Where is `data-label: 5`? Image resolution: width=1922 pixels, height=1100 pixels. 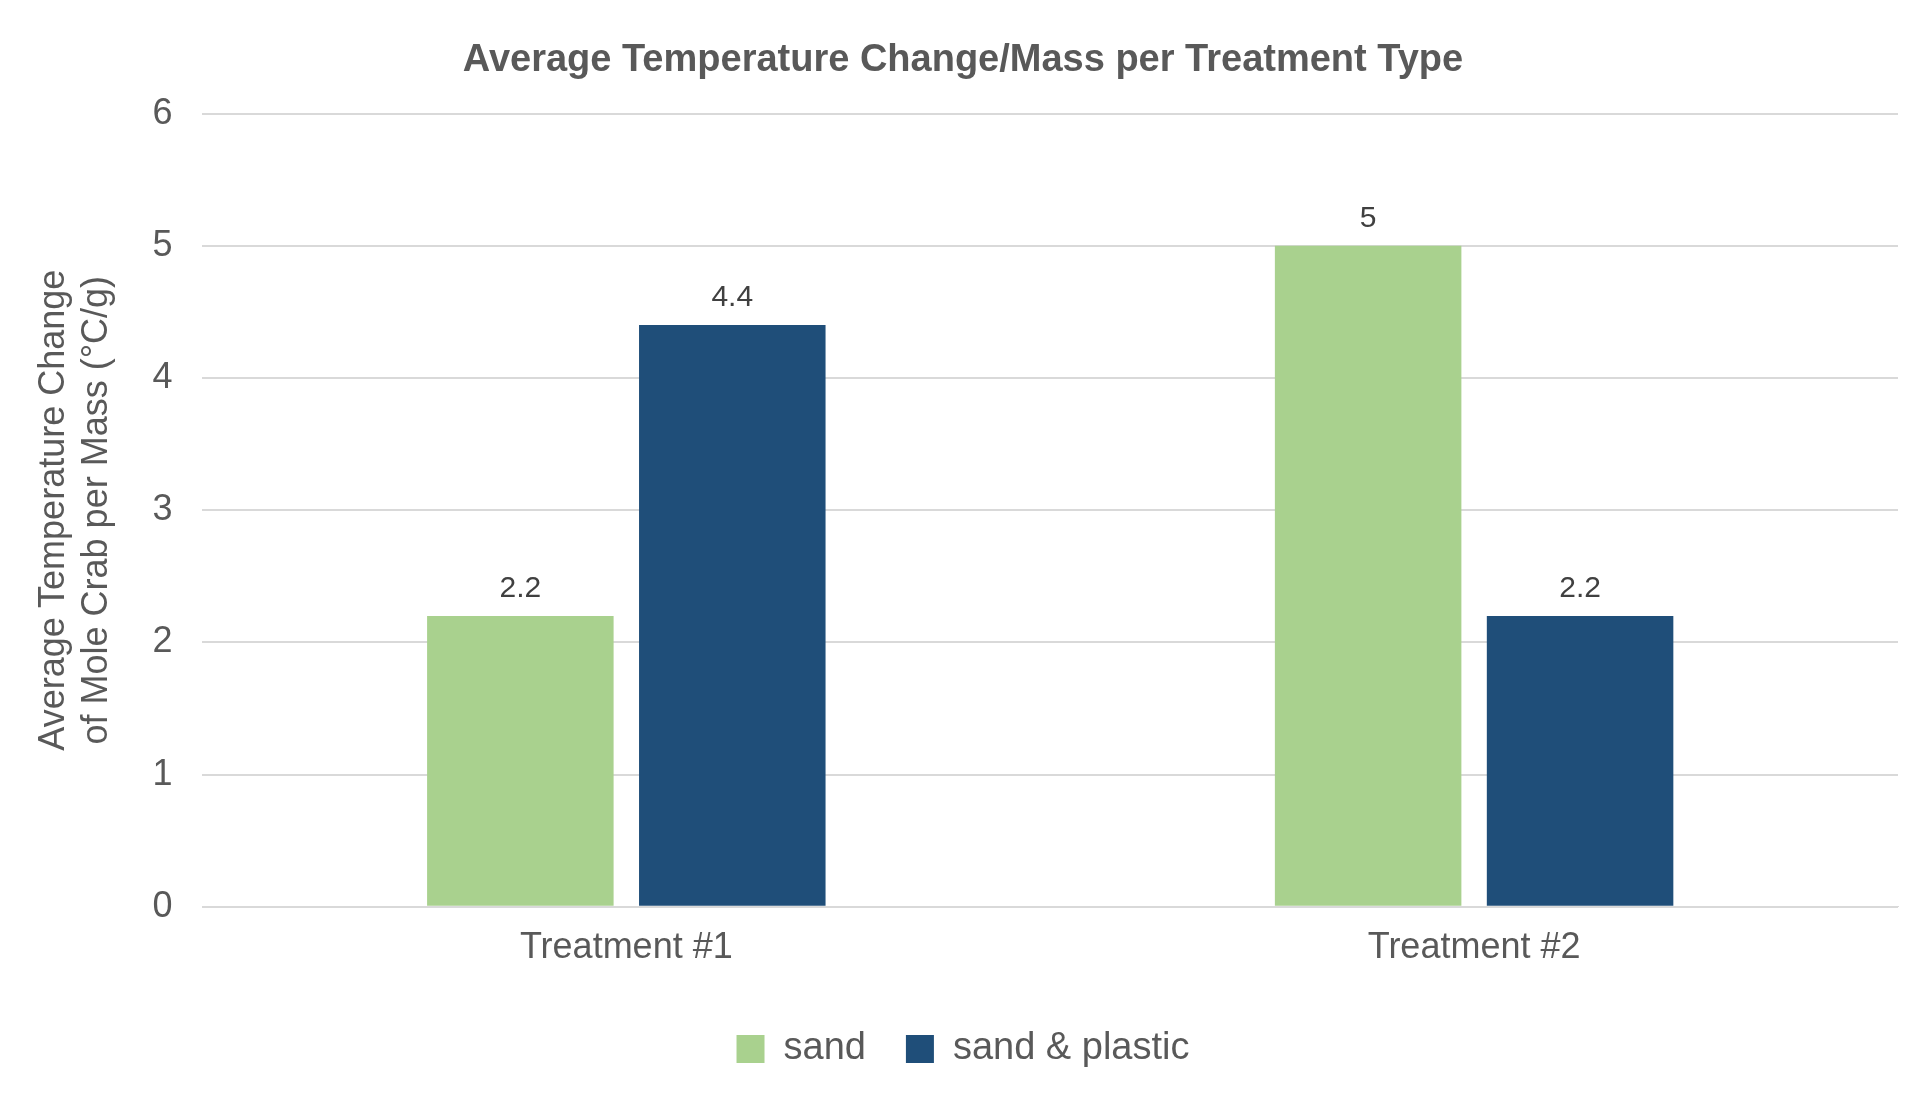 data-label: 5 is located at coordinates (1368, 217).